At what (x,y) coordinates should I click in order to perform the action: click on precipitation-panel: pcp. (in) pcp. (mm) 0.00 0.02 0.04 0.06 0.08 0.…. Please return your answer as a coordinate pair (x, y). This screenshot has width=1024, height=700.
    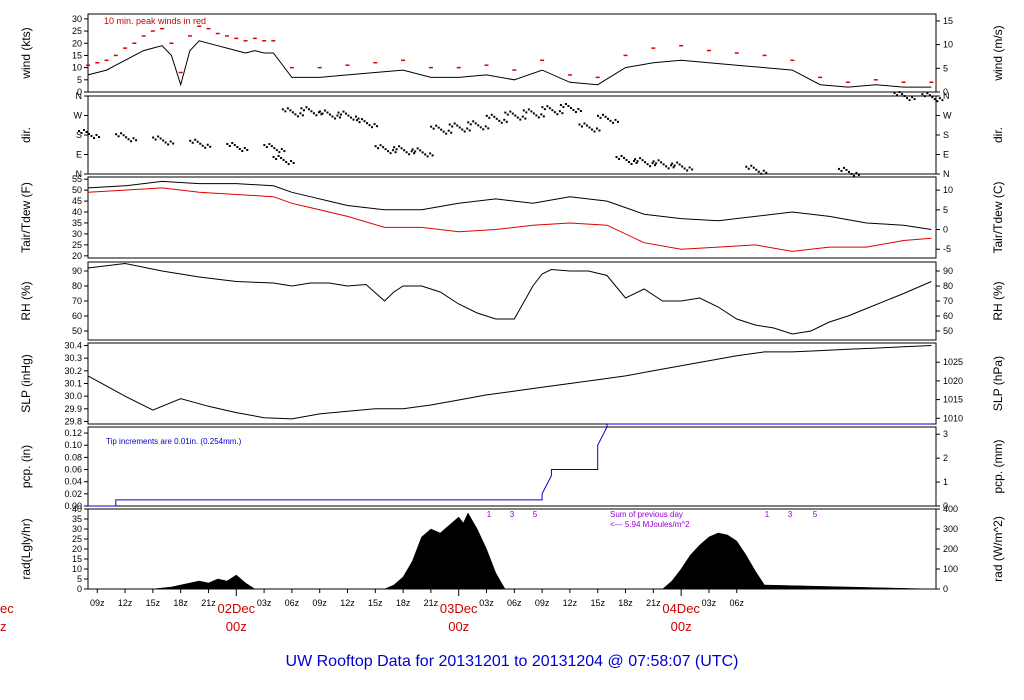
    Looking at the image, I should click on (512, 467).